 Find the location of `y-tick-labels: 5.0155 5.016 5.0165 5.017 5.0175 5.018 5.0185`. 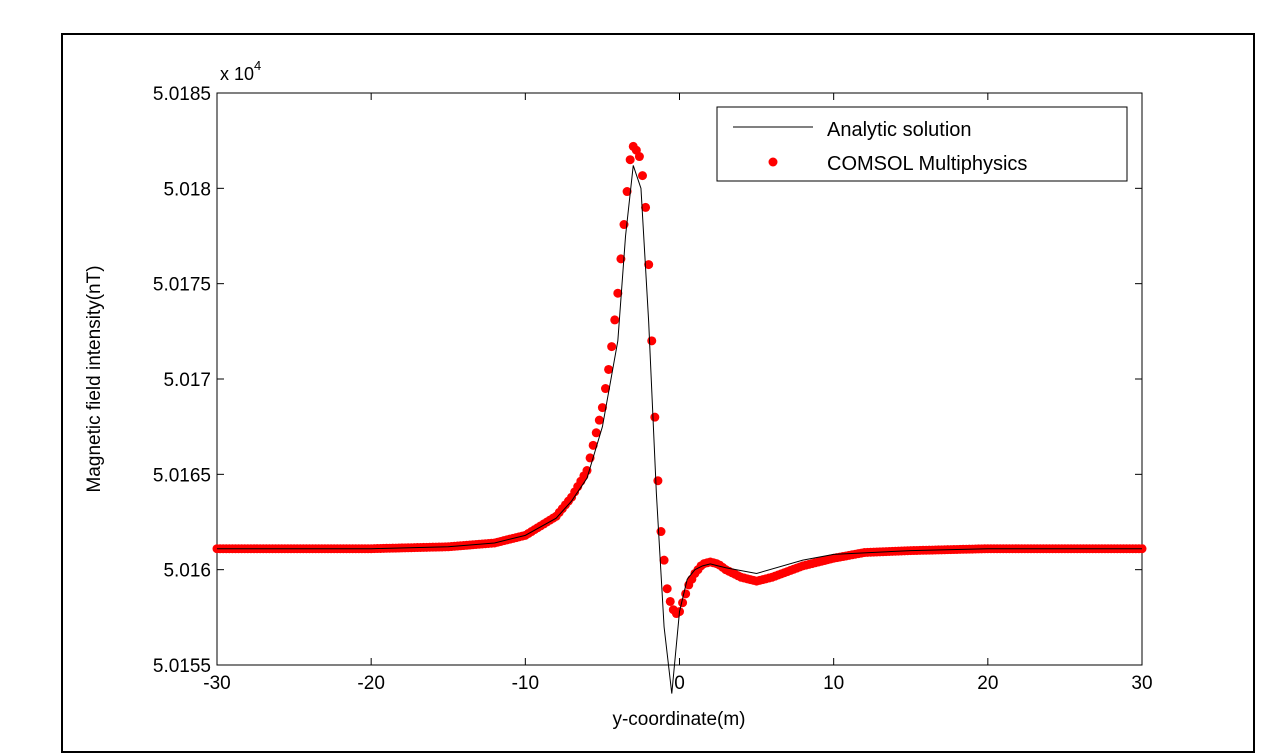

y-tick-labels: 5.0155 5.016 5.0165 5.017 5.0175 5.018 5.0185 is located at coordinates (182, 380).